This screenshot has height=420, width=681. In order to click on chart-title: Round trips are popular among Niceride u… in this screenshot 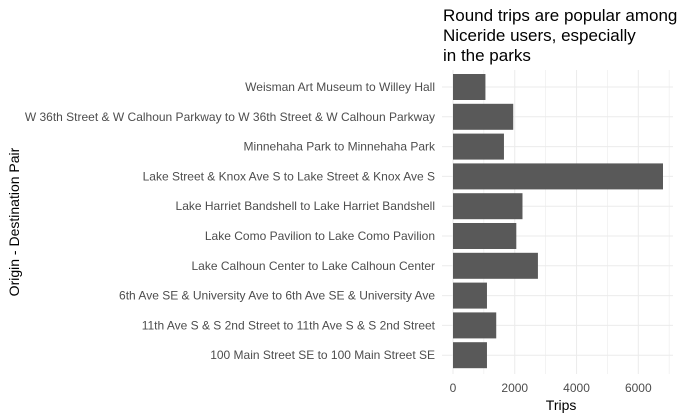, I will do `click(562, 36)`.